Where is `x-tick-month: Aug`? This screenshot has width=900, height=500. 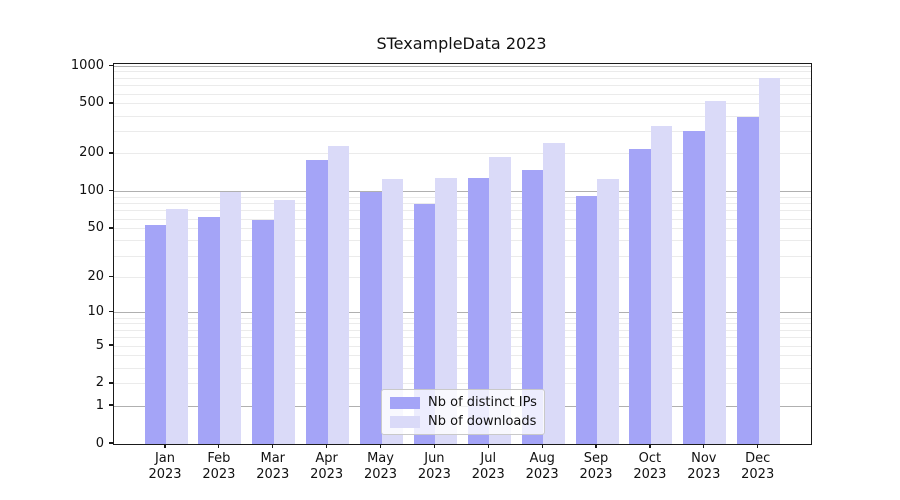 x-tick-month: Aug is located at coordinates (542, 458).